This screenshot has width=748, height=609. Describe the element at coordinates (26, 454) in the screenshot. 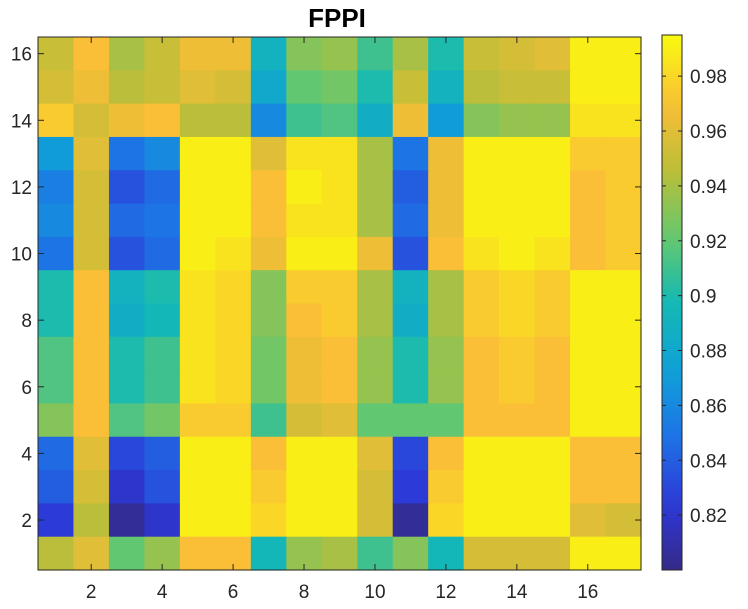

I see `y-tick-label: 4` at that location.